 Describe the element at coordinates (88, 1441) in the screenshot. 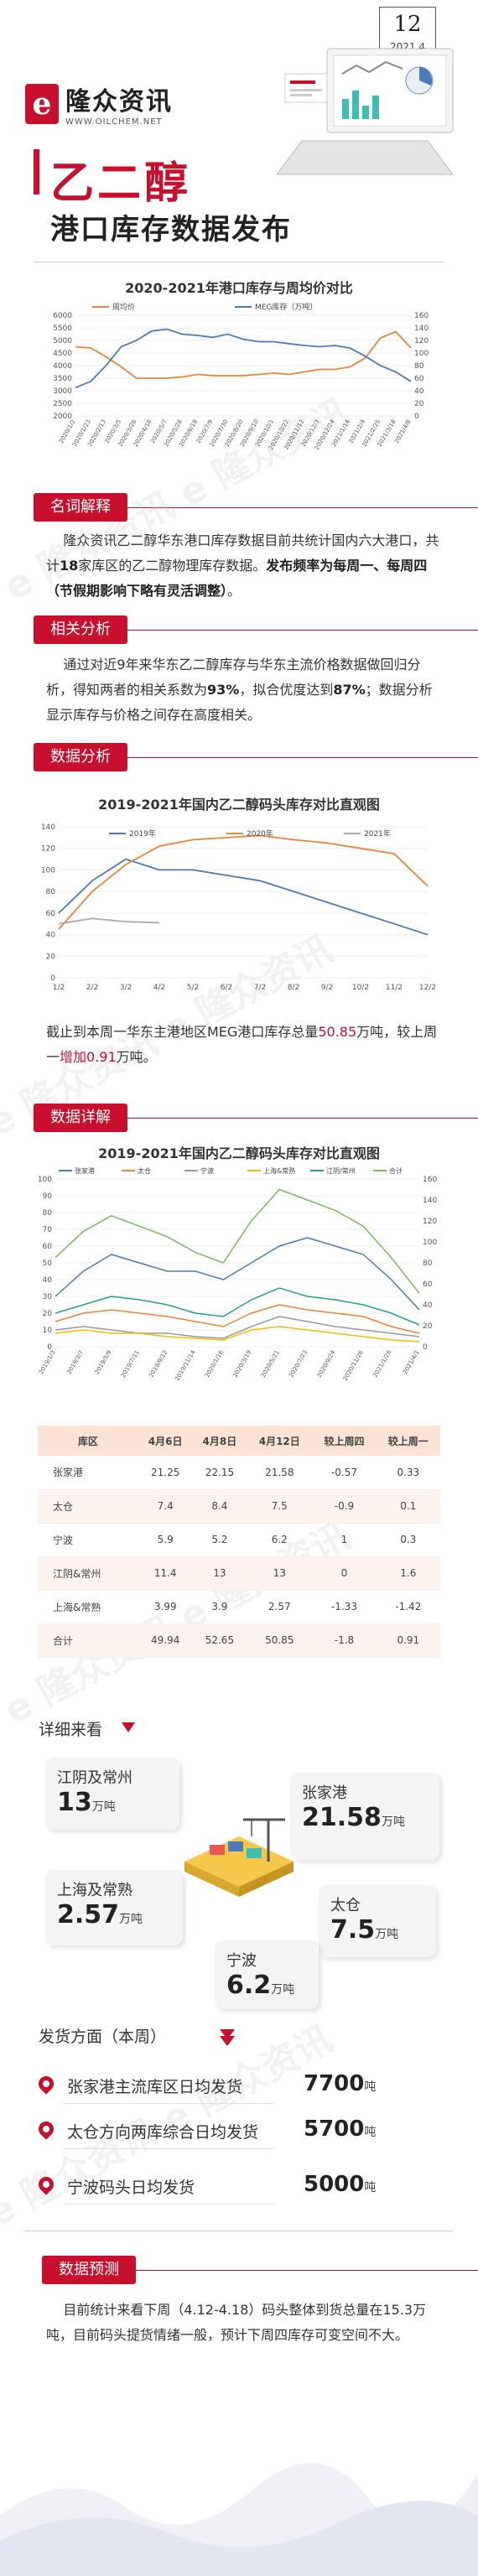

I see `table-header: 库区` at that location.